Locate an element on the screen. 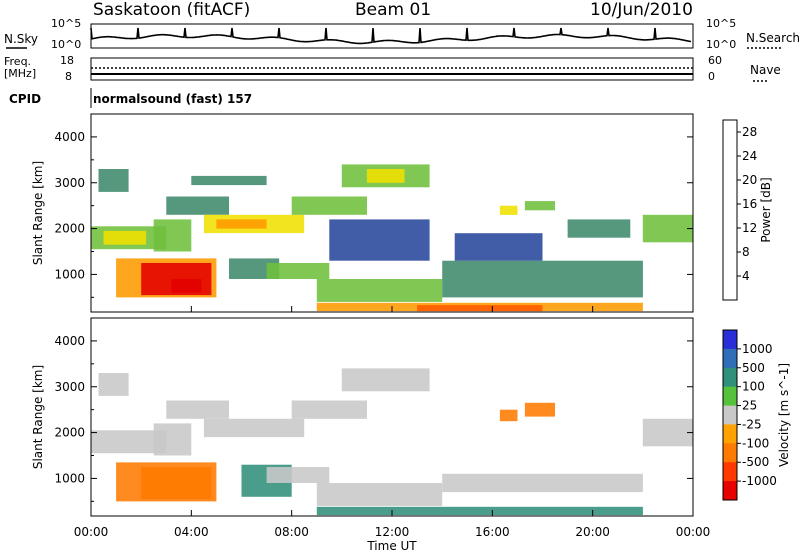  power-colorbar-tick-label: 24 is located at coordinates (749, 156).